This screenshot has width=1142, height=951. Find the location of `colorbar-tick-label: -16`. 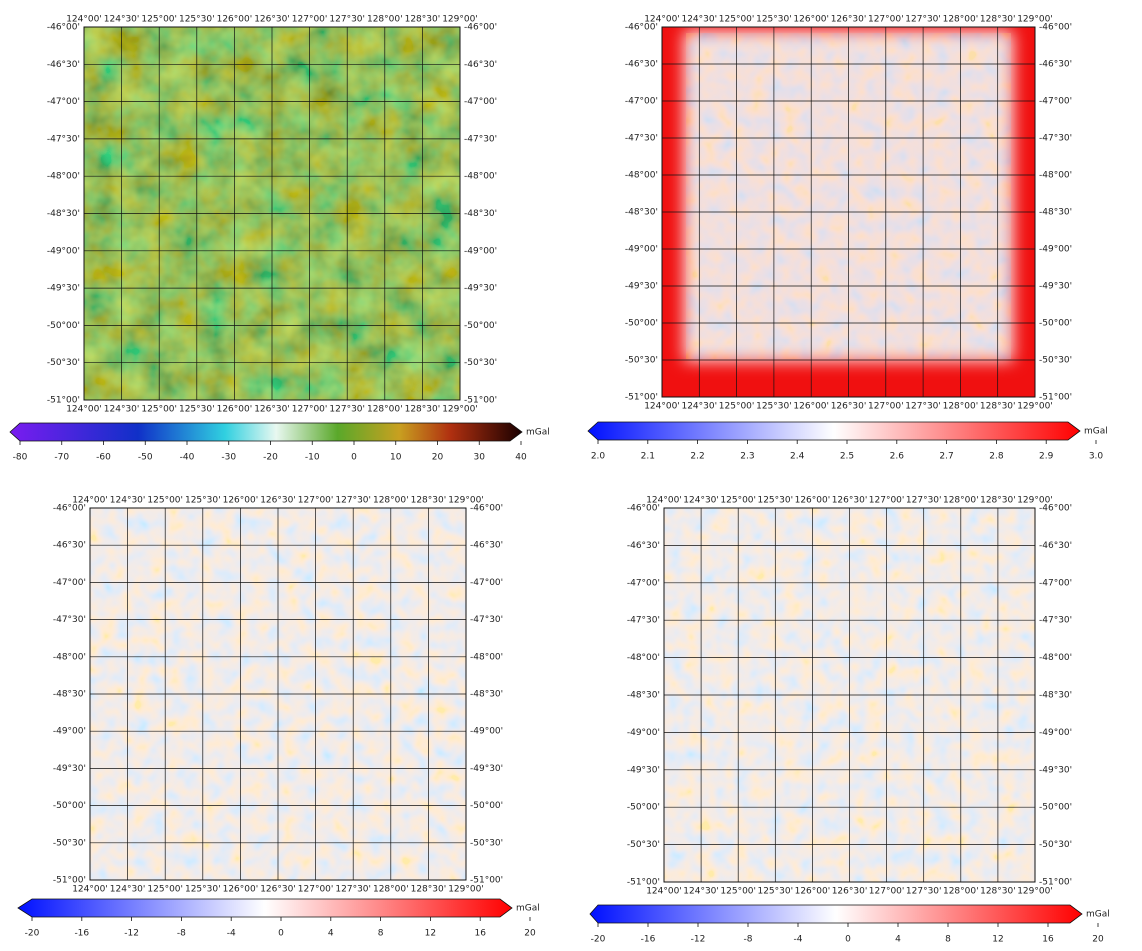

colorbar-tick-label: -16 is located at coordinates (81, 934).